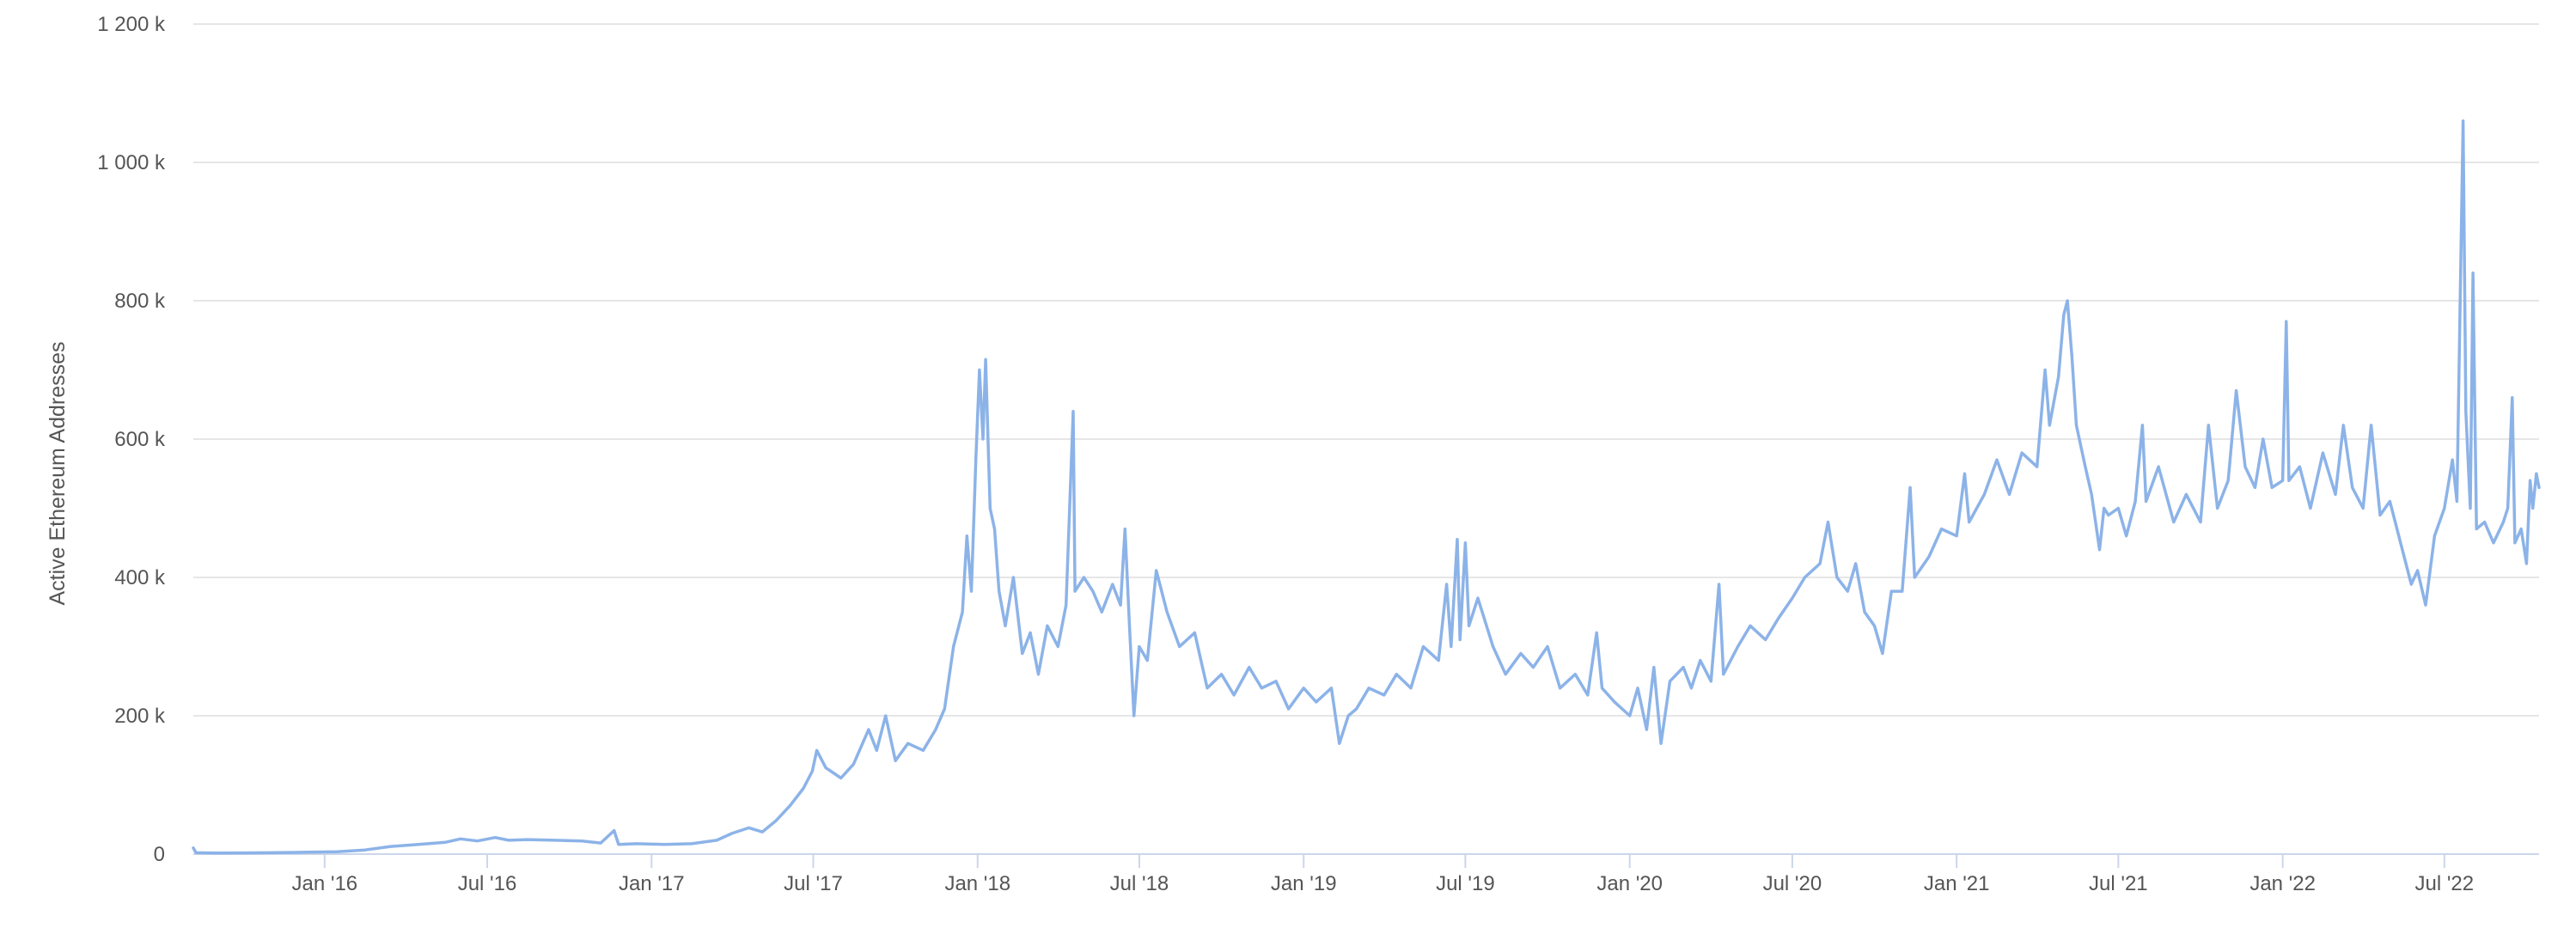  I want to click on y-tick-label: 0, so click(159, 854).